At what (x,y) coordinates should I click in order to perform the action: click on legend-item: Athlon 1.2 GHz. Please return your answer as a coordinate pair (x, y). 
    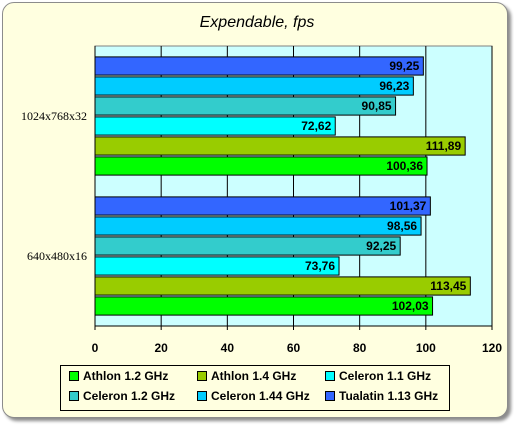
    Looking at the image, I should click on (118, 376).